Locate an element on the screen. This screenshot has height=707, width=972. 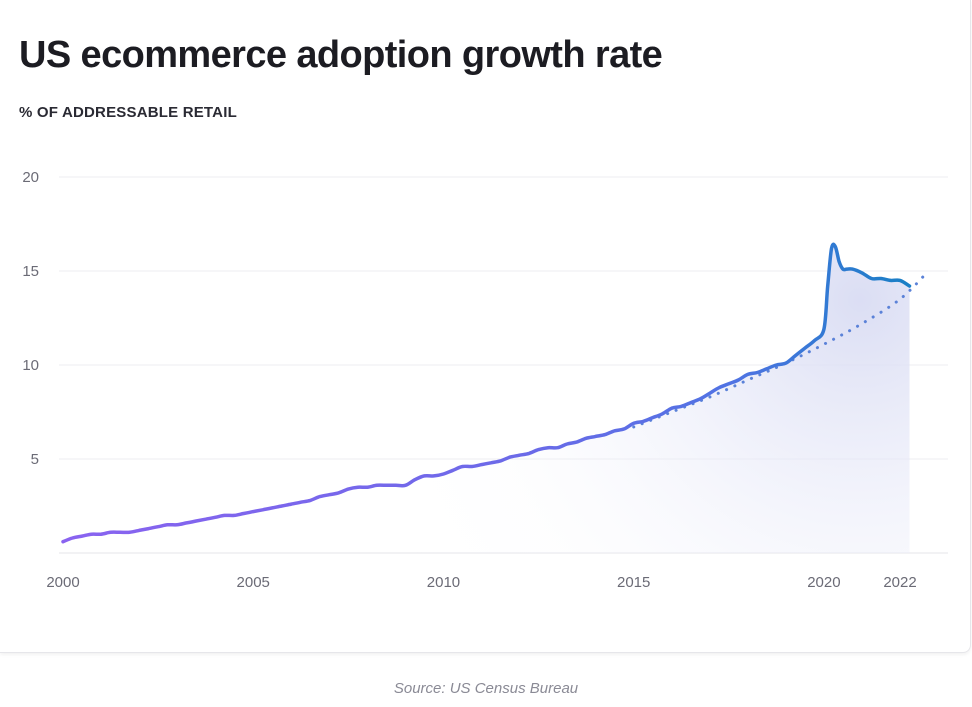
x-tick-label: 2010 is located at coordinates (443, 582).